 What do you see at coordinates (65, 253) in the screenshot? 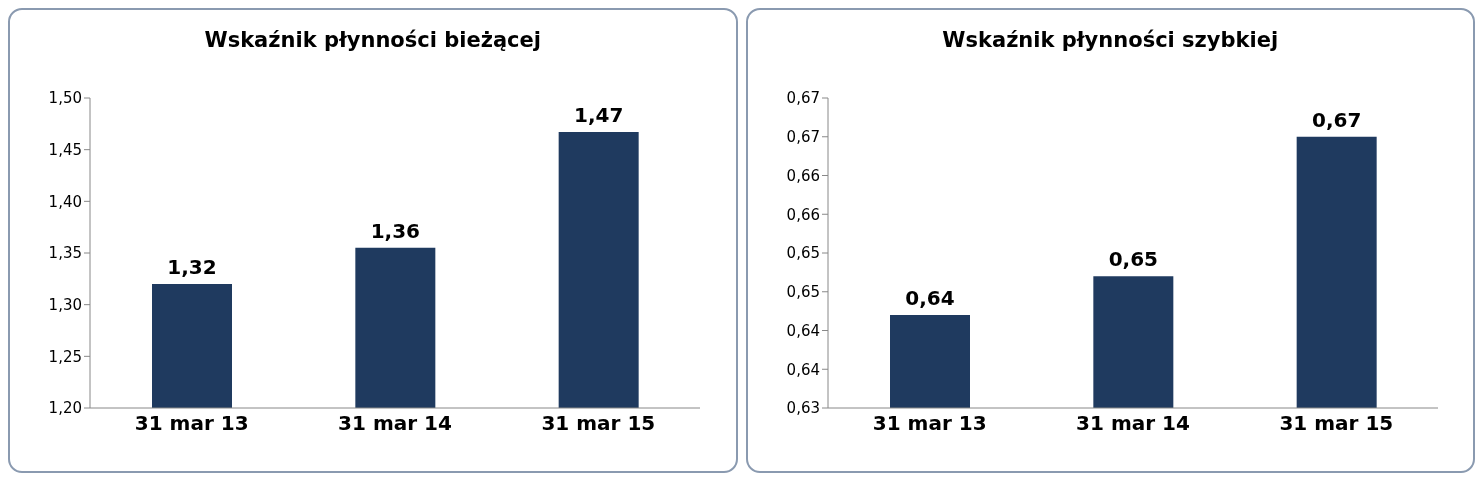
I see `y-tick-label: 1,35` at bounding box center [65, 253].